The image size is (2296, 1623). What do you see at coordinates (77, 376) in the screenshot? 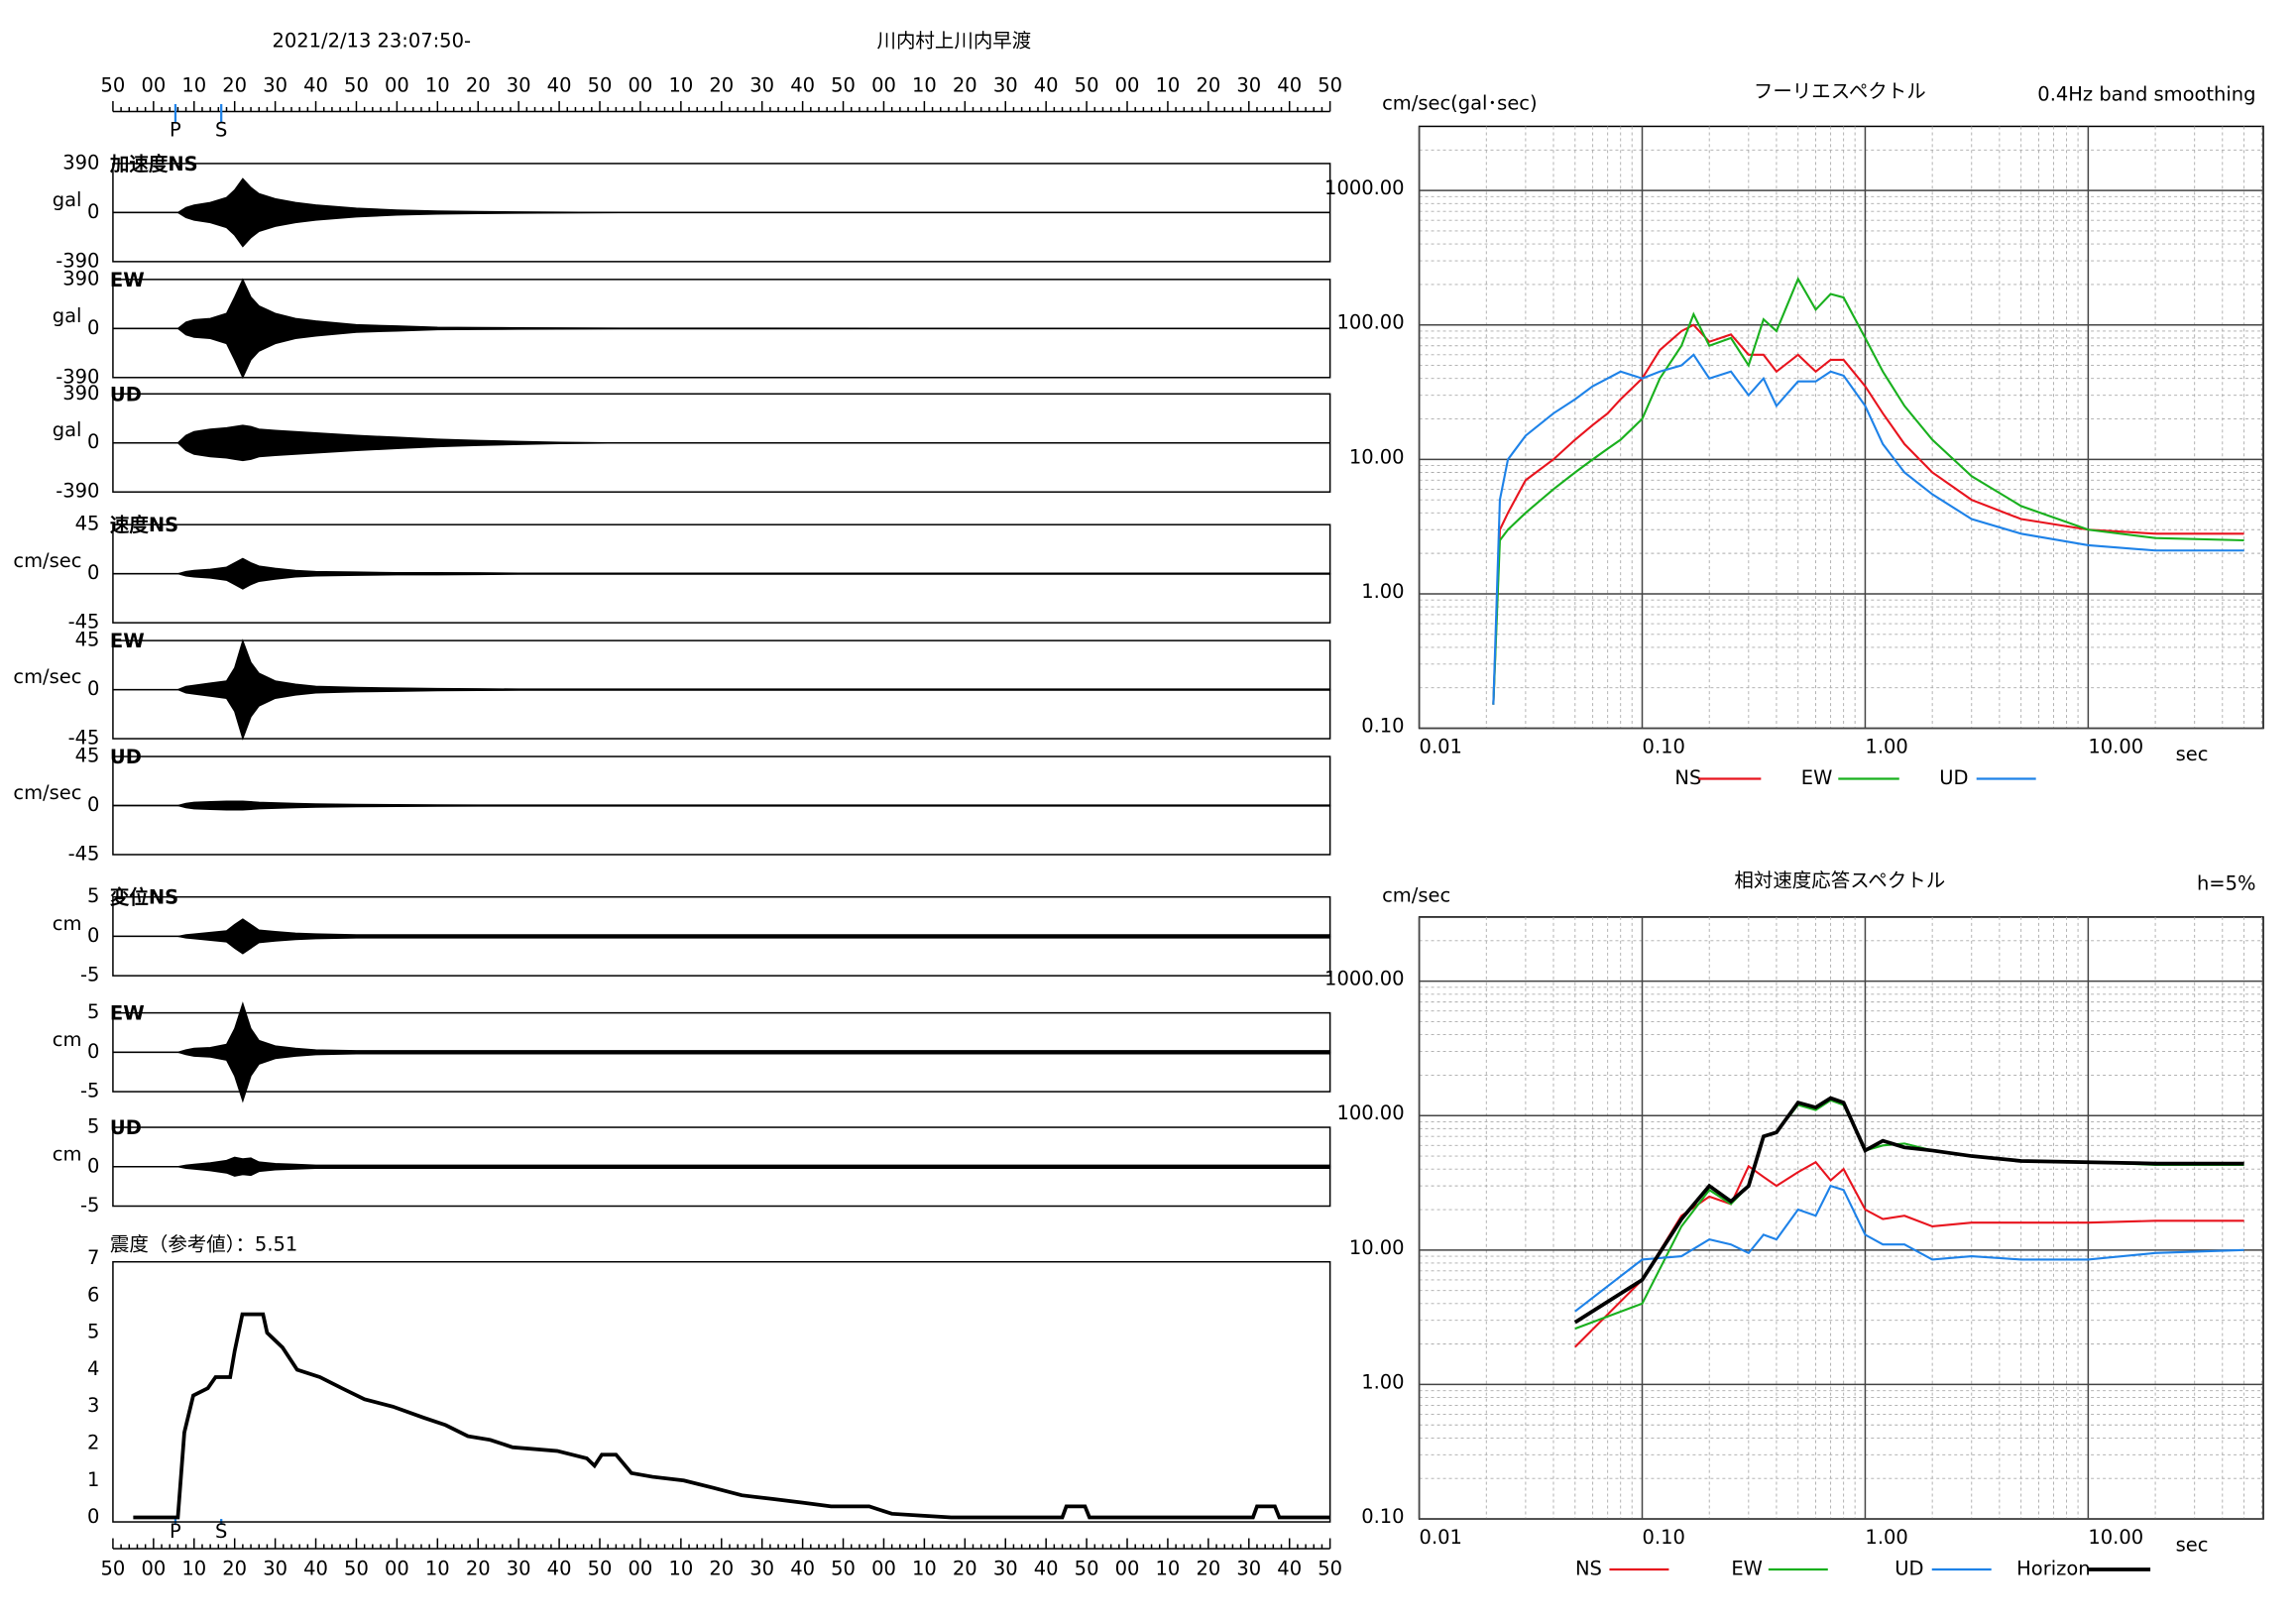
I see `y-tick-label: -390` at bounding box center [77, 376].